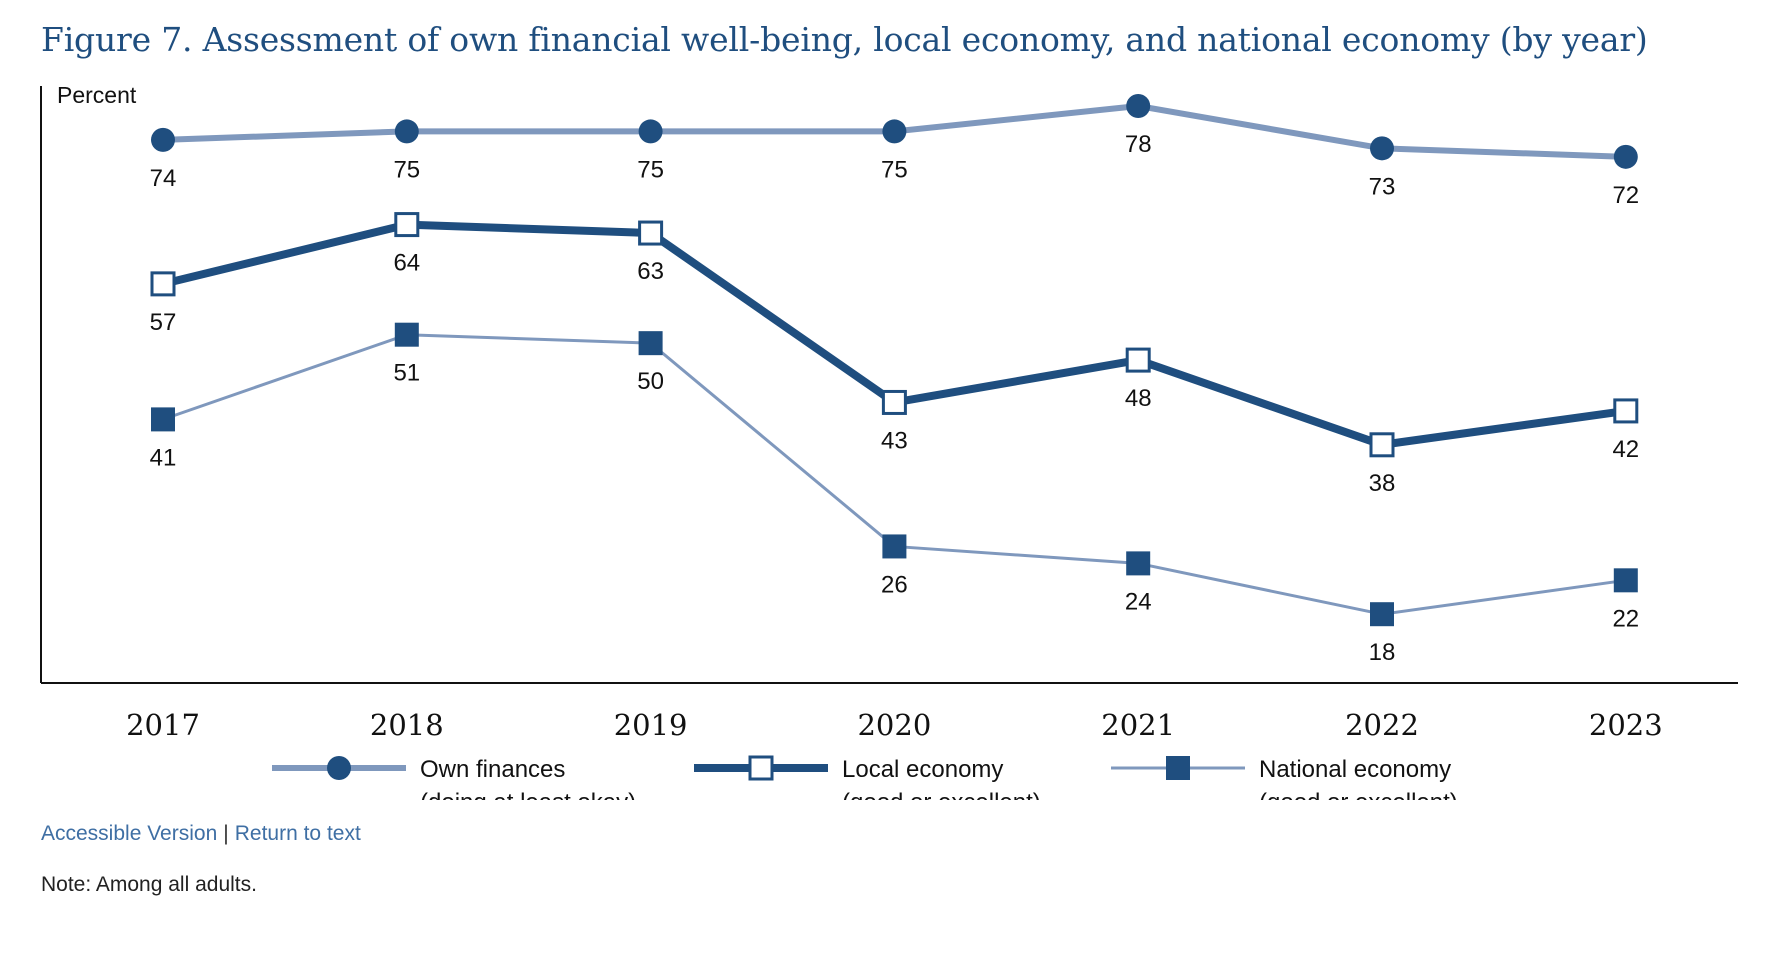 This screenshot has width=1772, height=956. What do you see at coordinates (528, 794) in the screenshot?
I see `legend-label-own-line2: (doing at least okay)` at bounding box center [528, 794].